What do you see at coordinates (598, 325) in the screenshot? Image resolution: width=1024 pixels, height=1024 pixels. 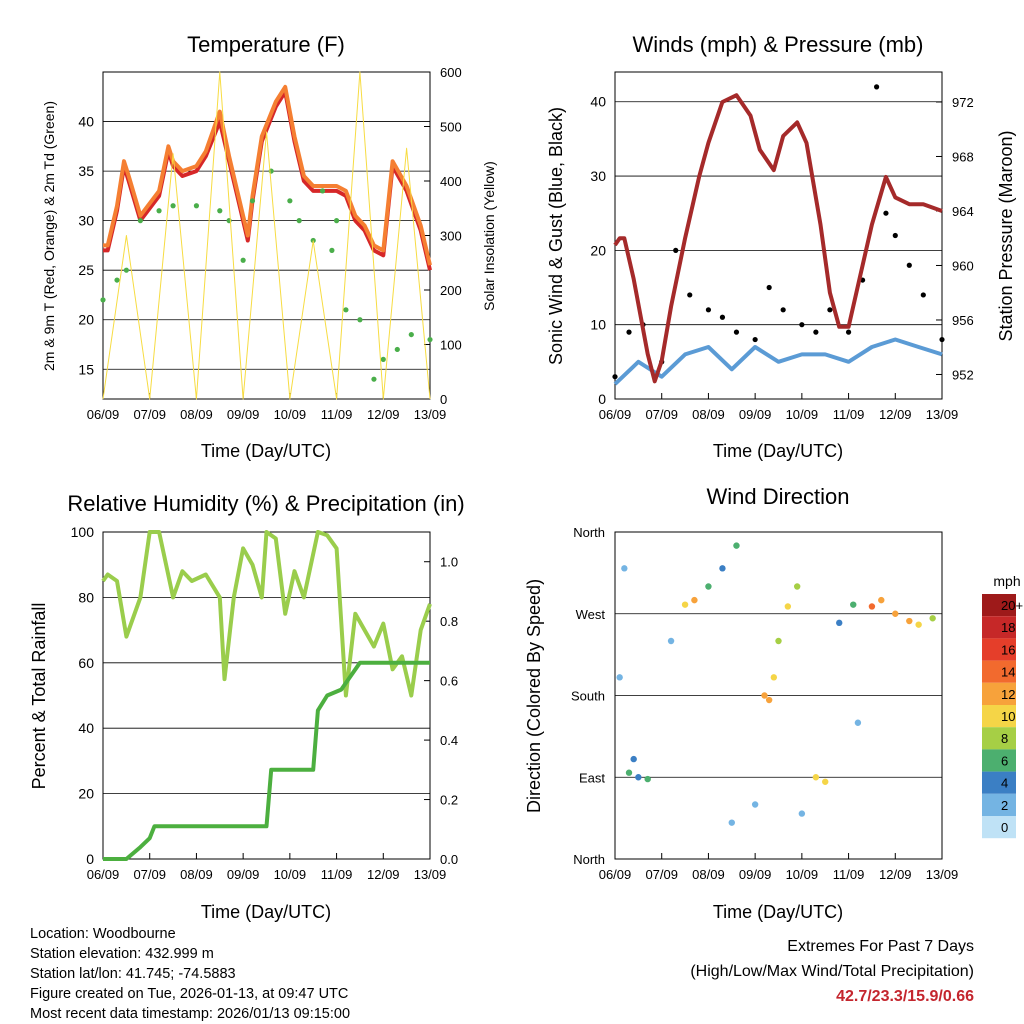 I see `y-tick-label: 10` at bounding box center [598, 325].